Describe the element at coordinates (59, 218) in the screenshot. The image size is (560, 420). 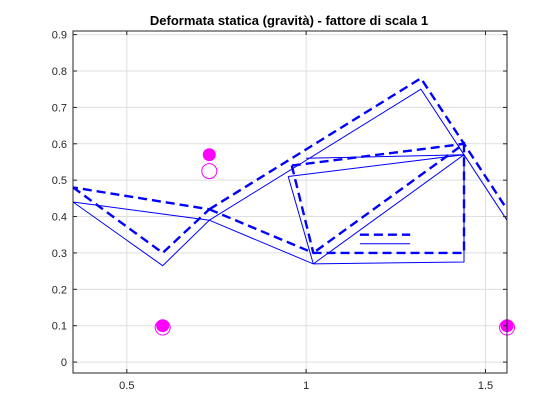
I see `y-tick-label-4: 0.4` at that location.